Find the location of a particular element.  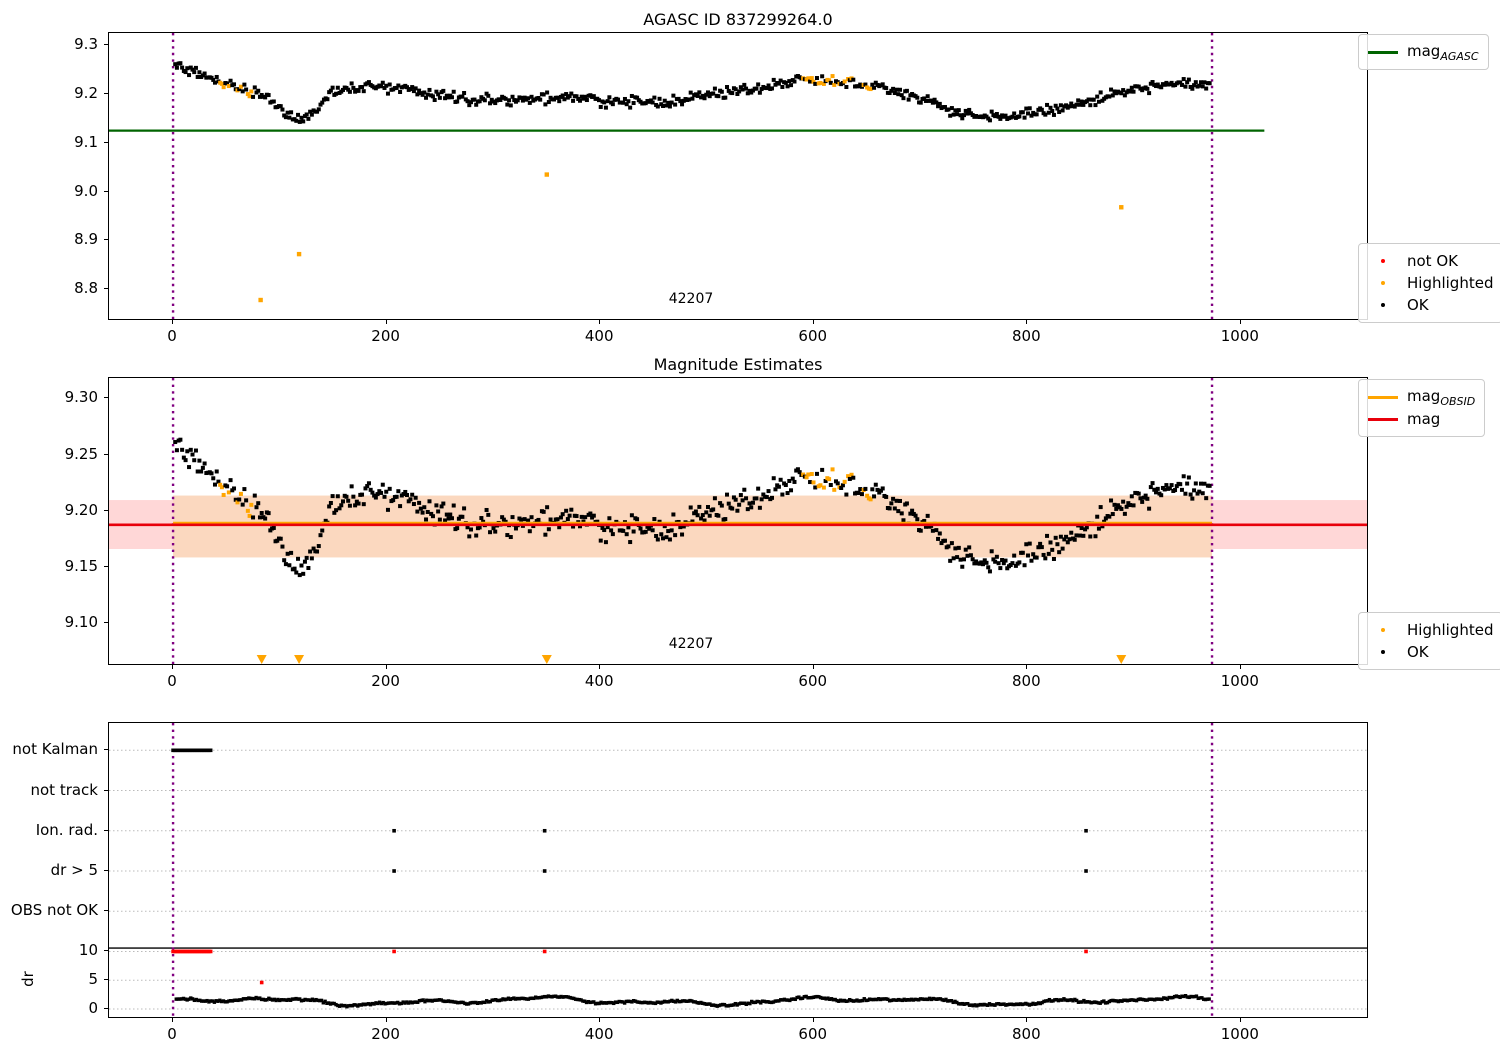

page-title: AGASC ID 837299264.0 is located at coordinates (738, 19).